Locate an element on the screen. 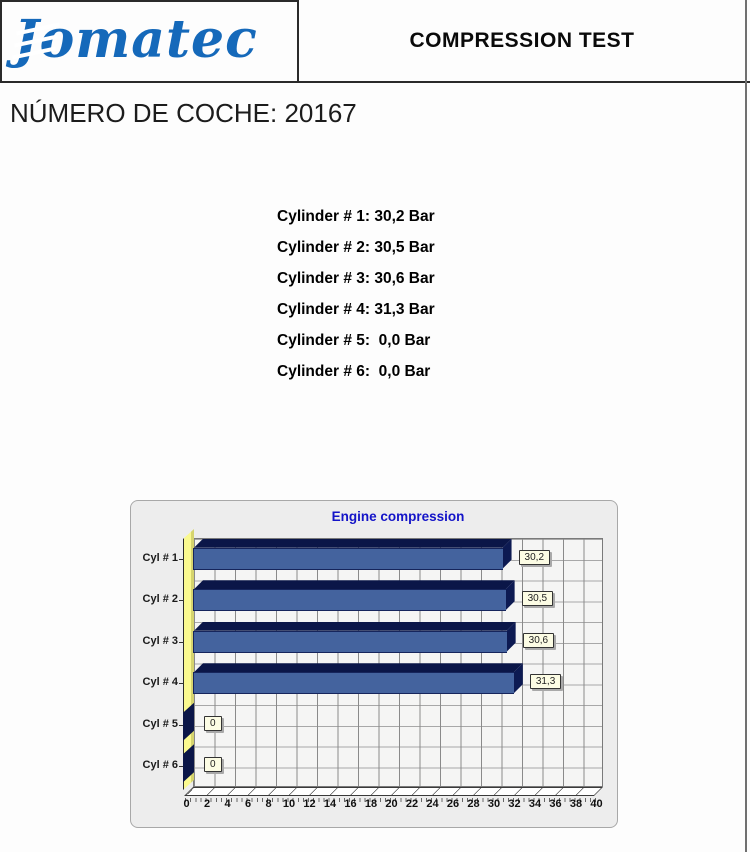 This screenshot has width=750, height=852. x-axis-tick-label-10: 10 is located at coordinates (289, 804).